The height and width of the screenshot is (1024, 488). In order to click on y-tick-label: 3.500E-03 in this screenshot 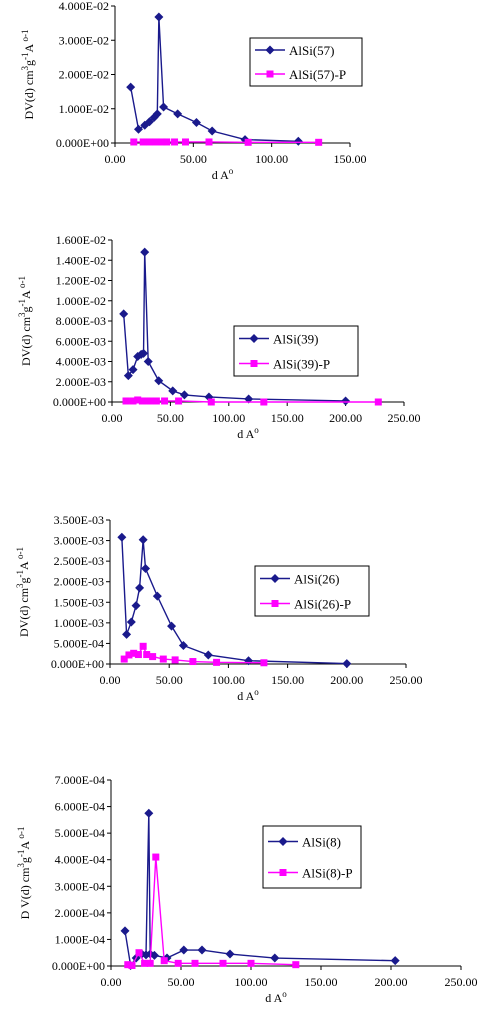, I will do `click(79, 520)`.